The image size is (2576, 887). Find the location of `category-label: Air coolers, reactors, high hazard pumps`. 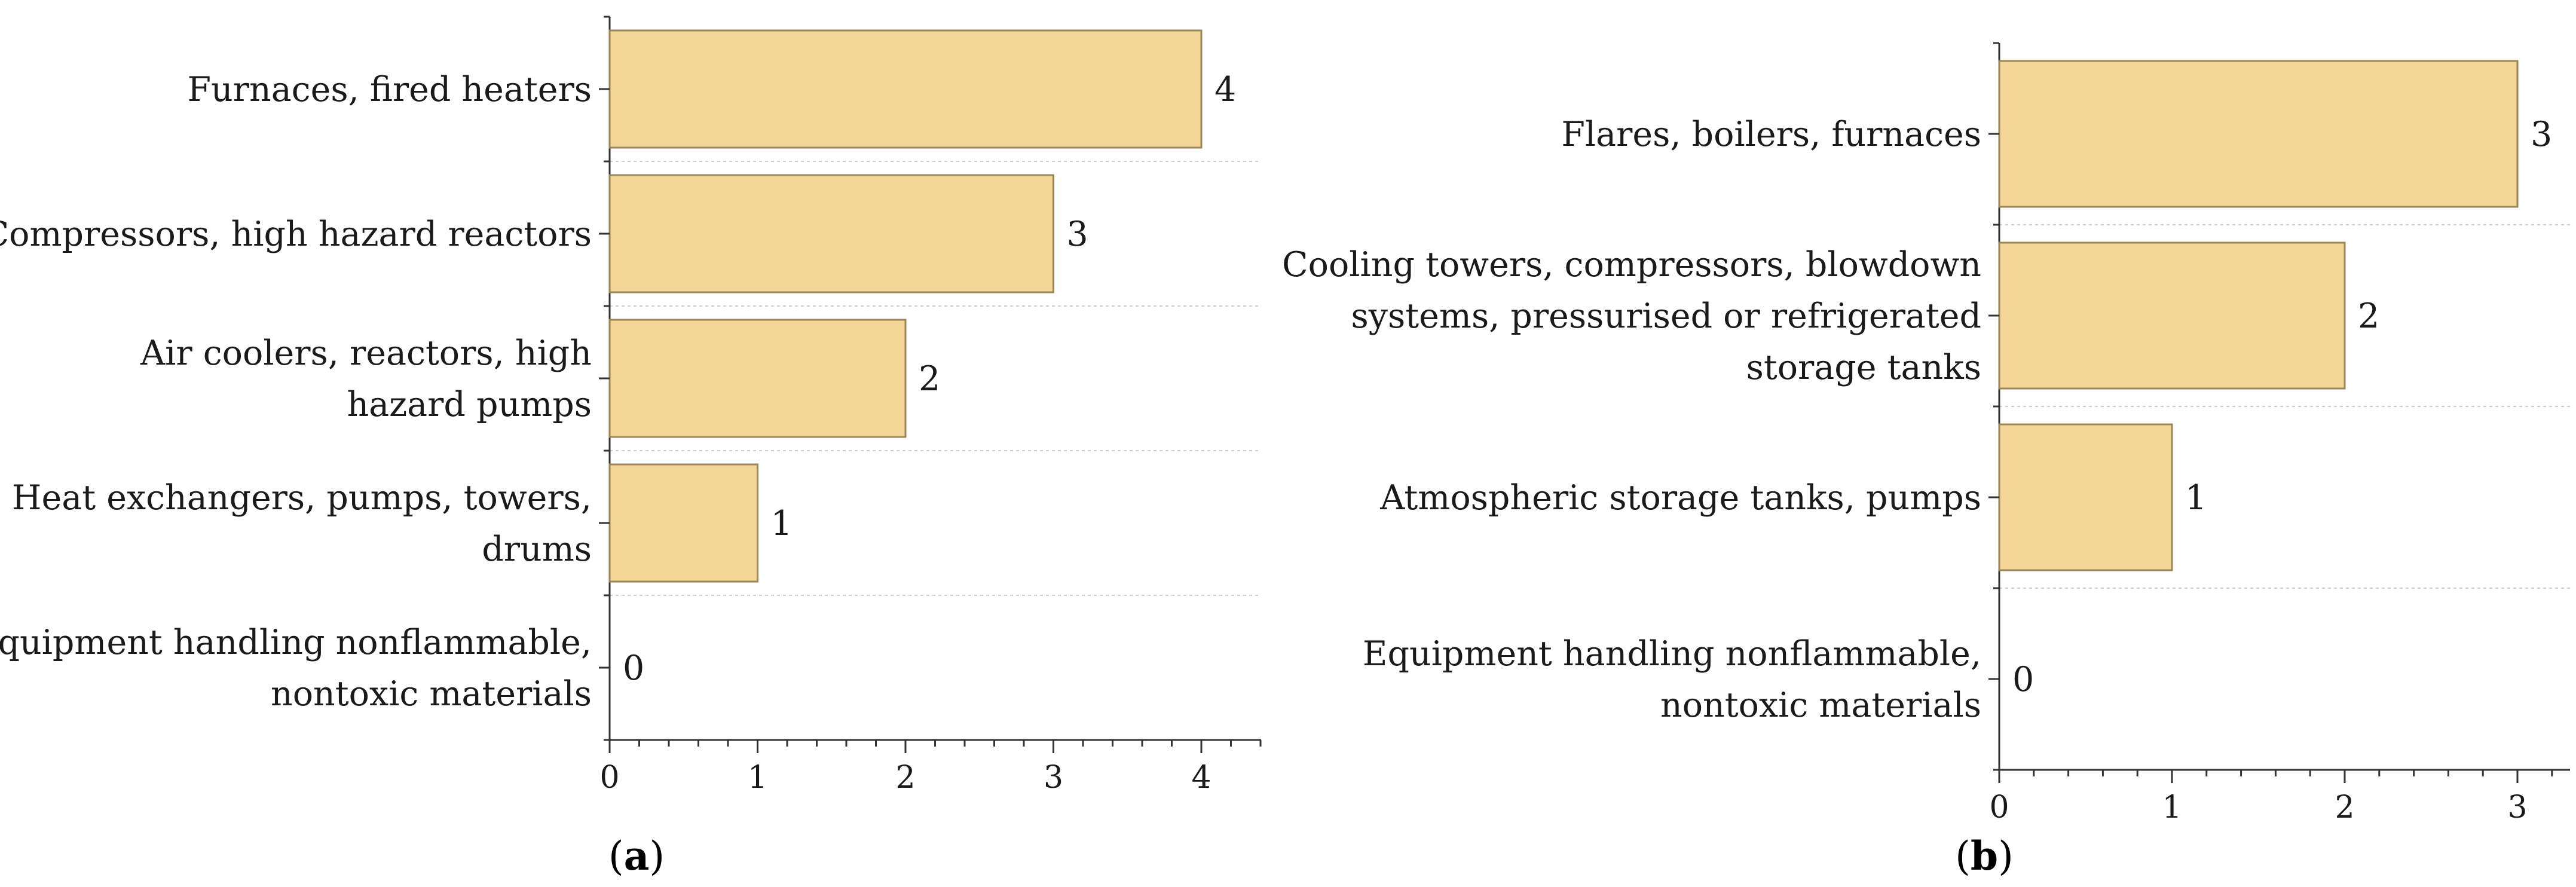

category-label: Air coolers, reactors, high hazard pumps is located at coordinates (366, 379).